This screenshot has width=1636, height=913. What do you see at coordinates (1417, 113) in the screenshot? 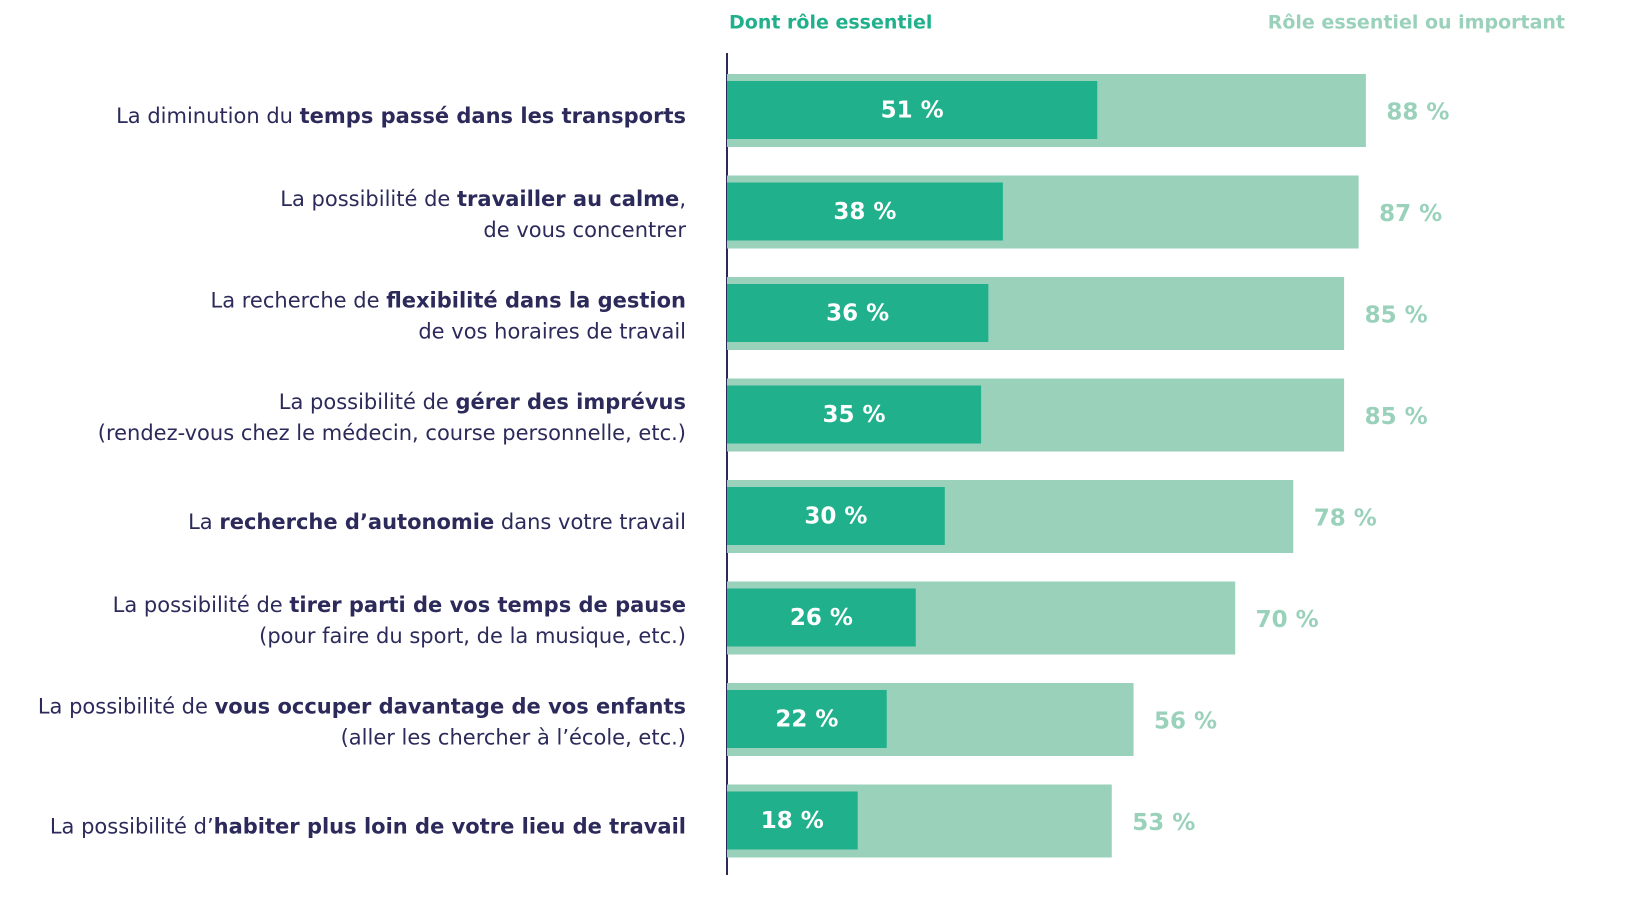
I see `value-label: 88 %` at bounding box center [1417, 113].